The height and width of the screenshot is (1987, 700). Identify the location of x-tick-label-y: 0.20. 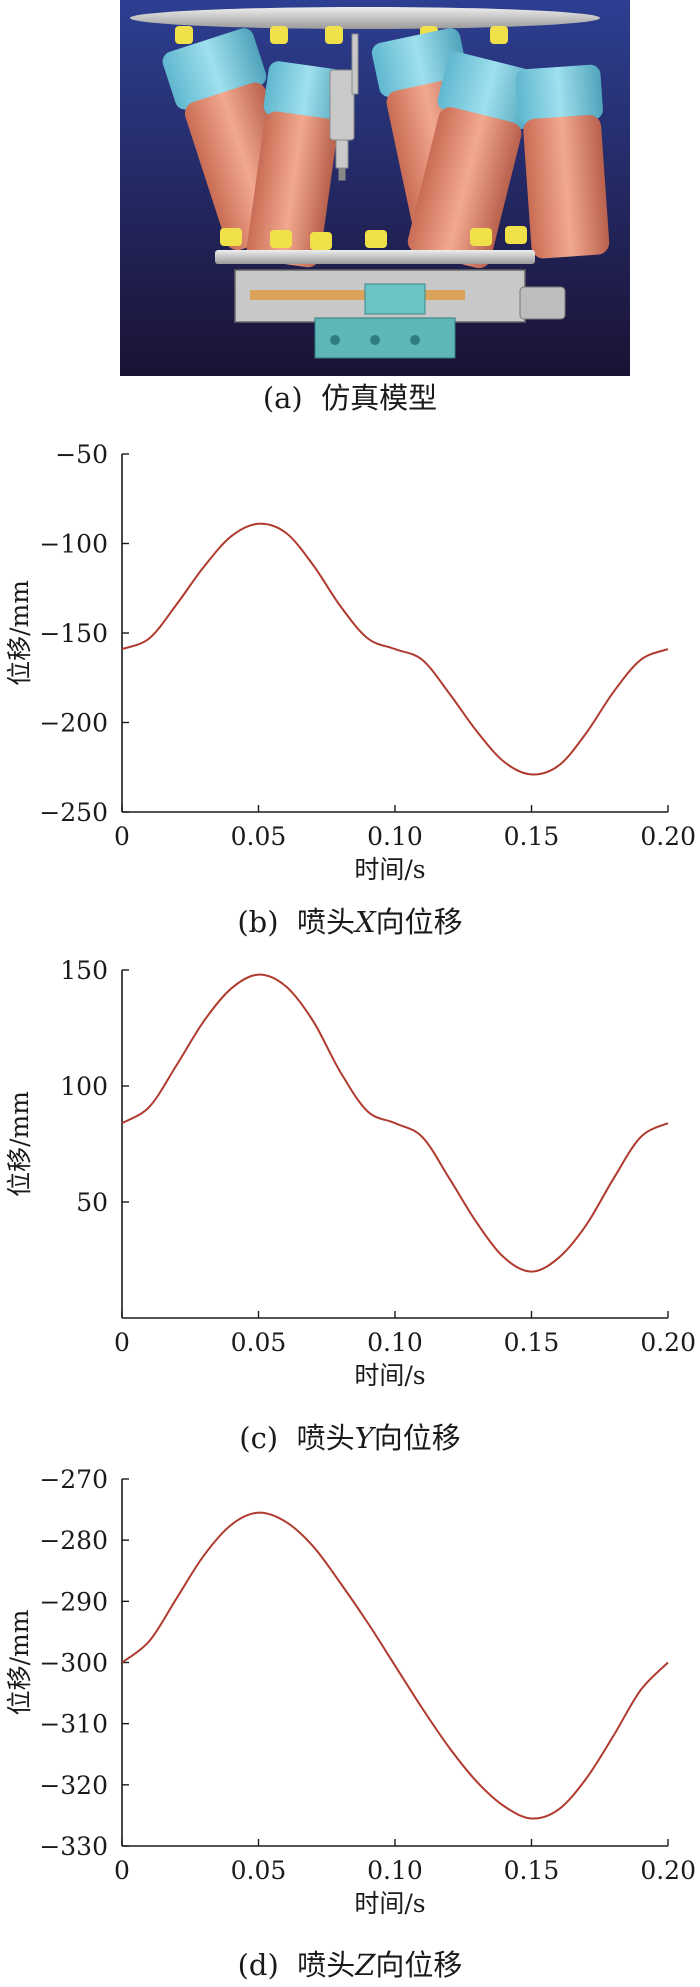
(668, 1342).